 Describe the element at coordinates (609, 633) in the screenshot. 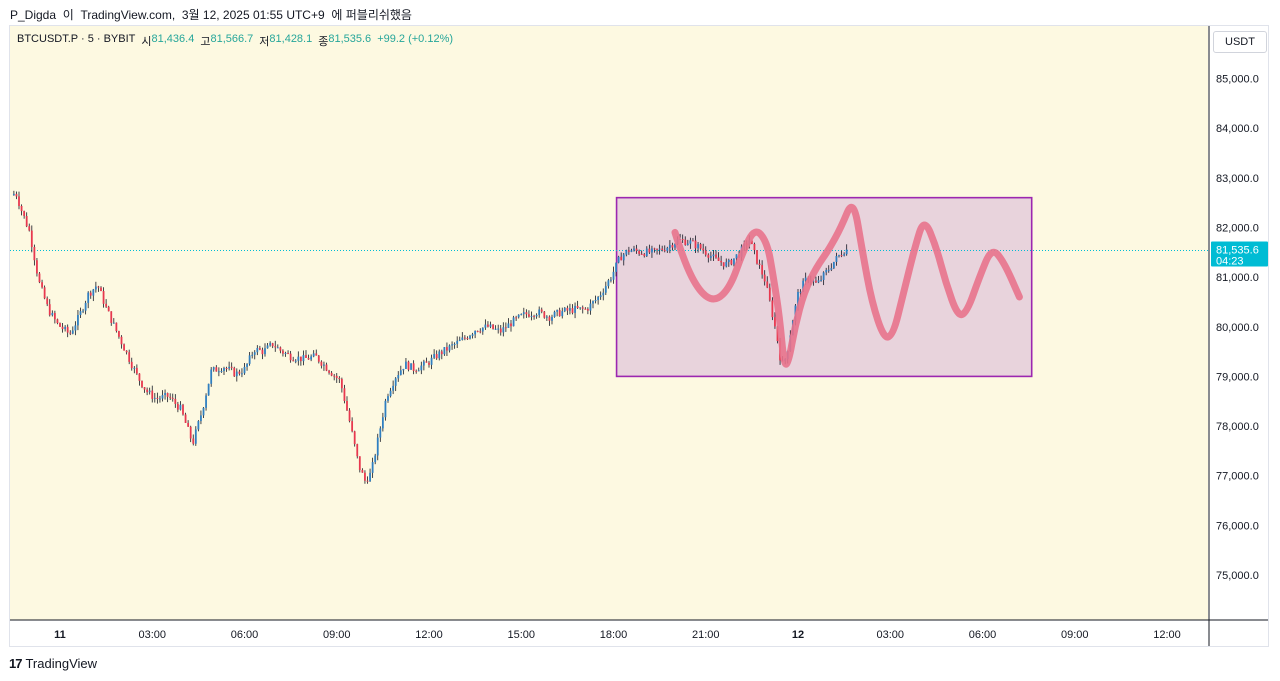

I see `time-axis` at that location.